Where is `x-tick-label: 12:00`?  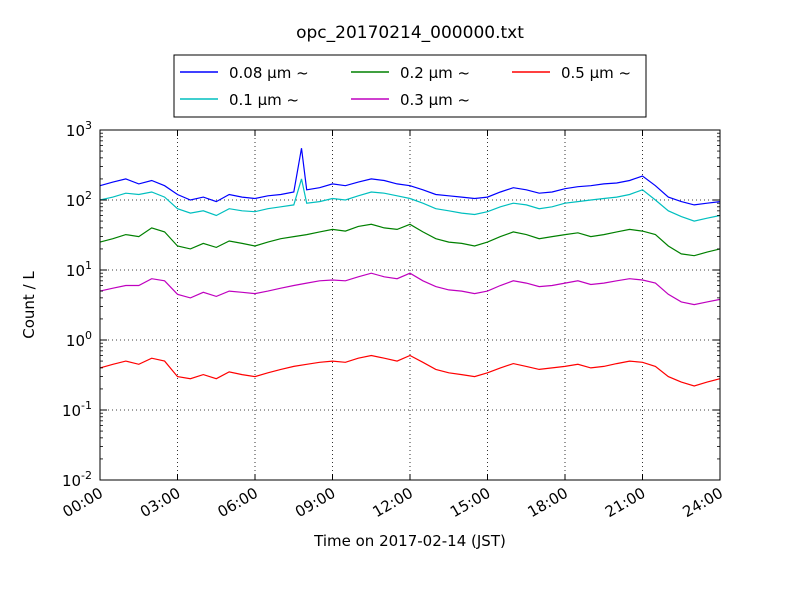 x-tick-label: 12:00 is located at coordinates (393, 502).